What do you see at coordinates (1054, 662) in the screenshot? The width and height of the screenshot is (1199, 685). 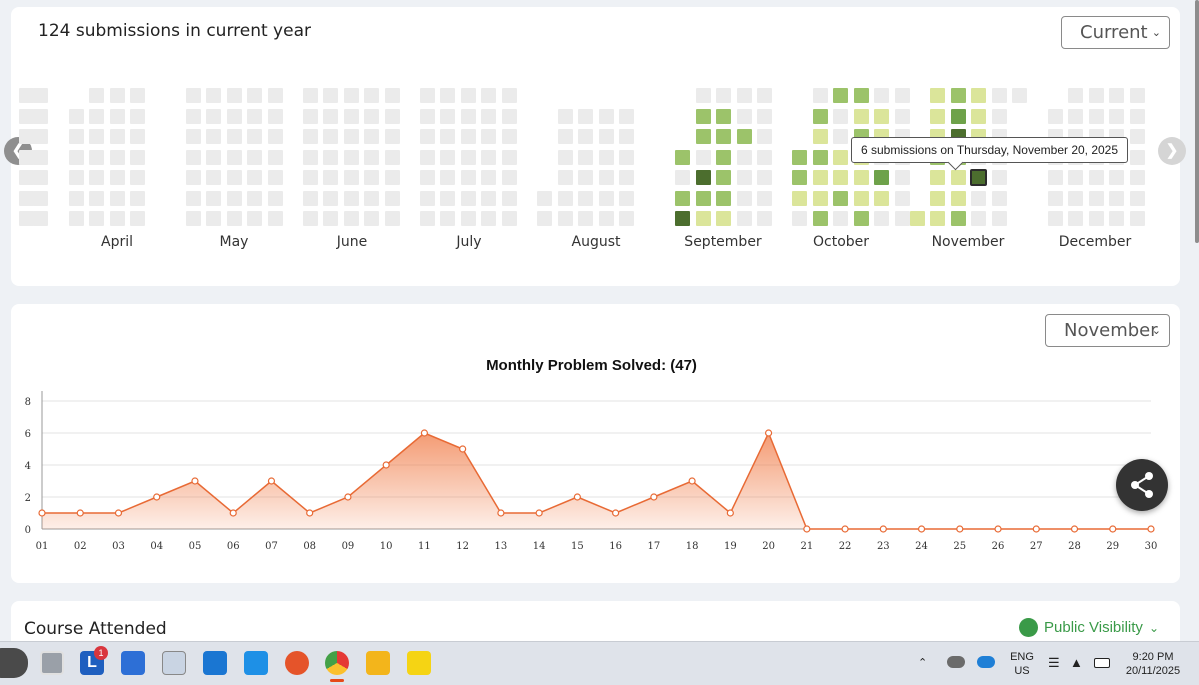 I see `wifi-icon: ☰` at bounding box center [1054, 662].